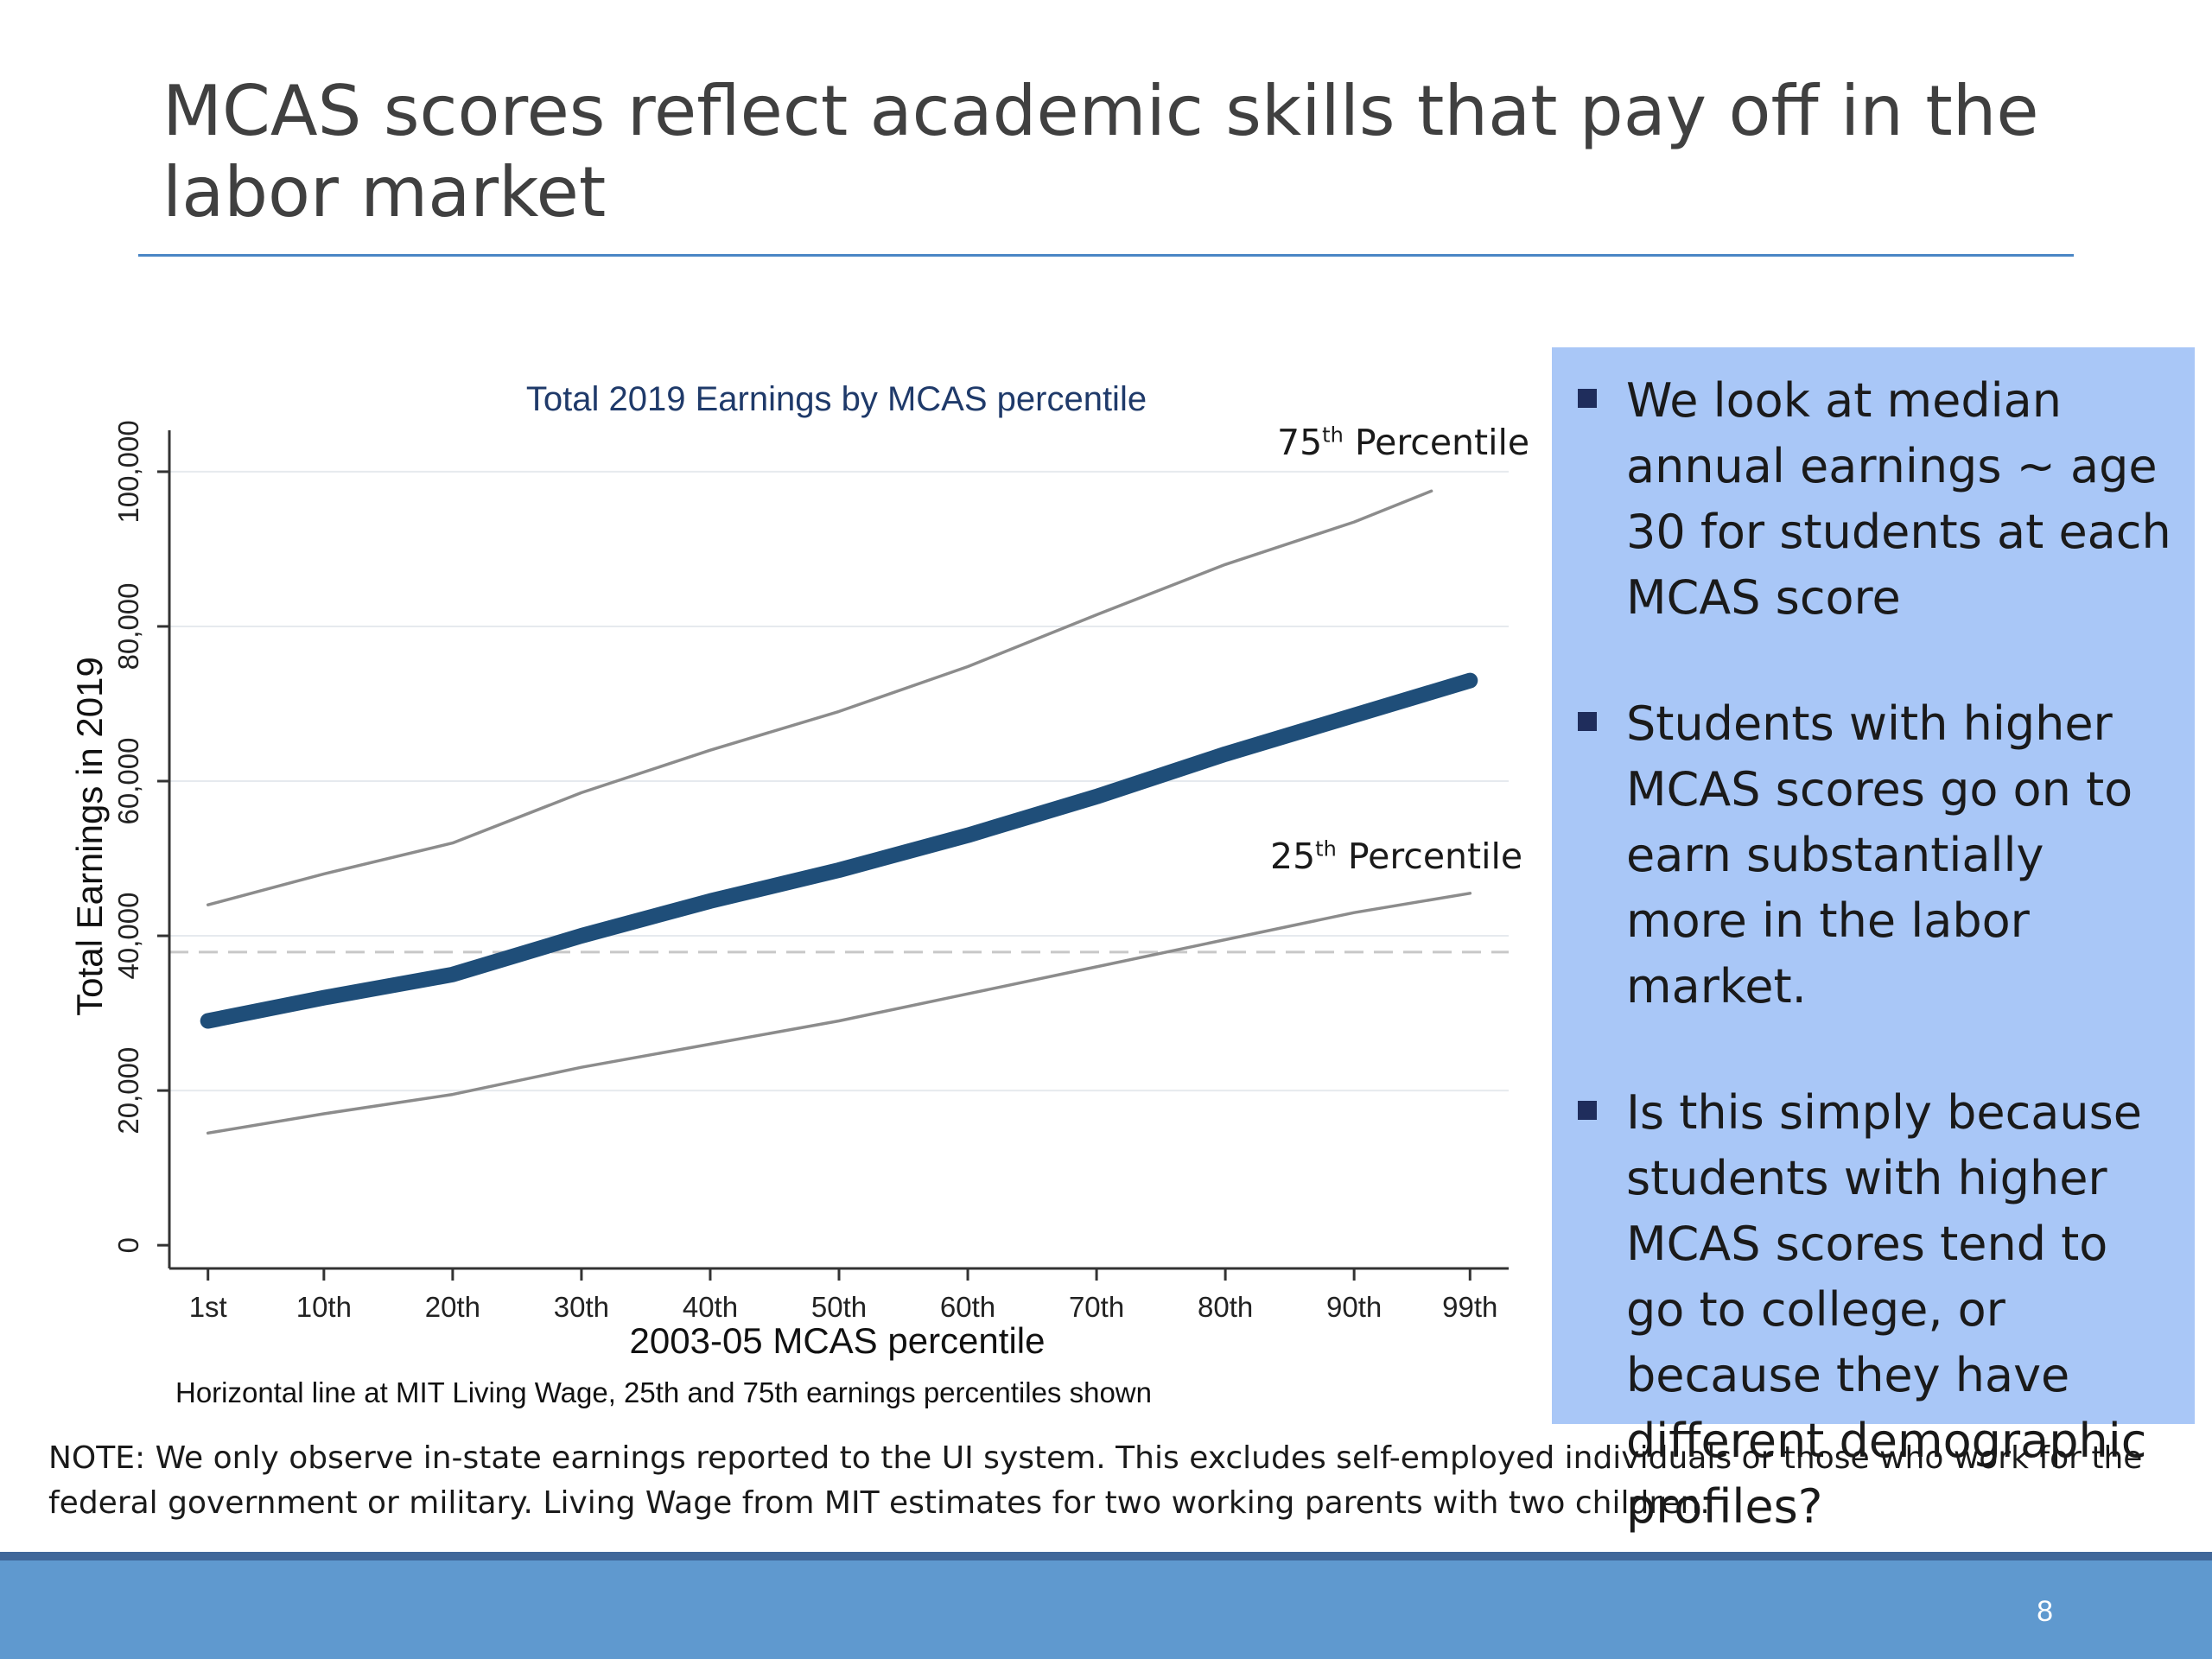 Image resolution: width=2212 pixels, height=1659 pixels. What do you see at coordinates (128, 1245) in the screenshot?
I see `y-tick-label-0: 0` at bounding box center [128, 1245].